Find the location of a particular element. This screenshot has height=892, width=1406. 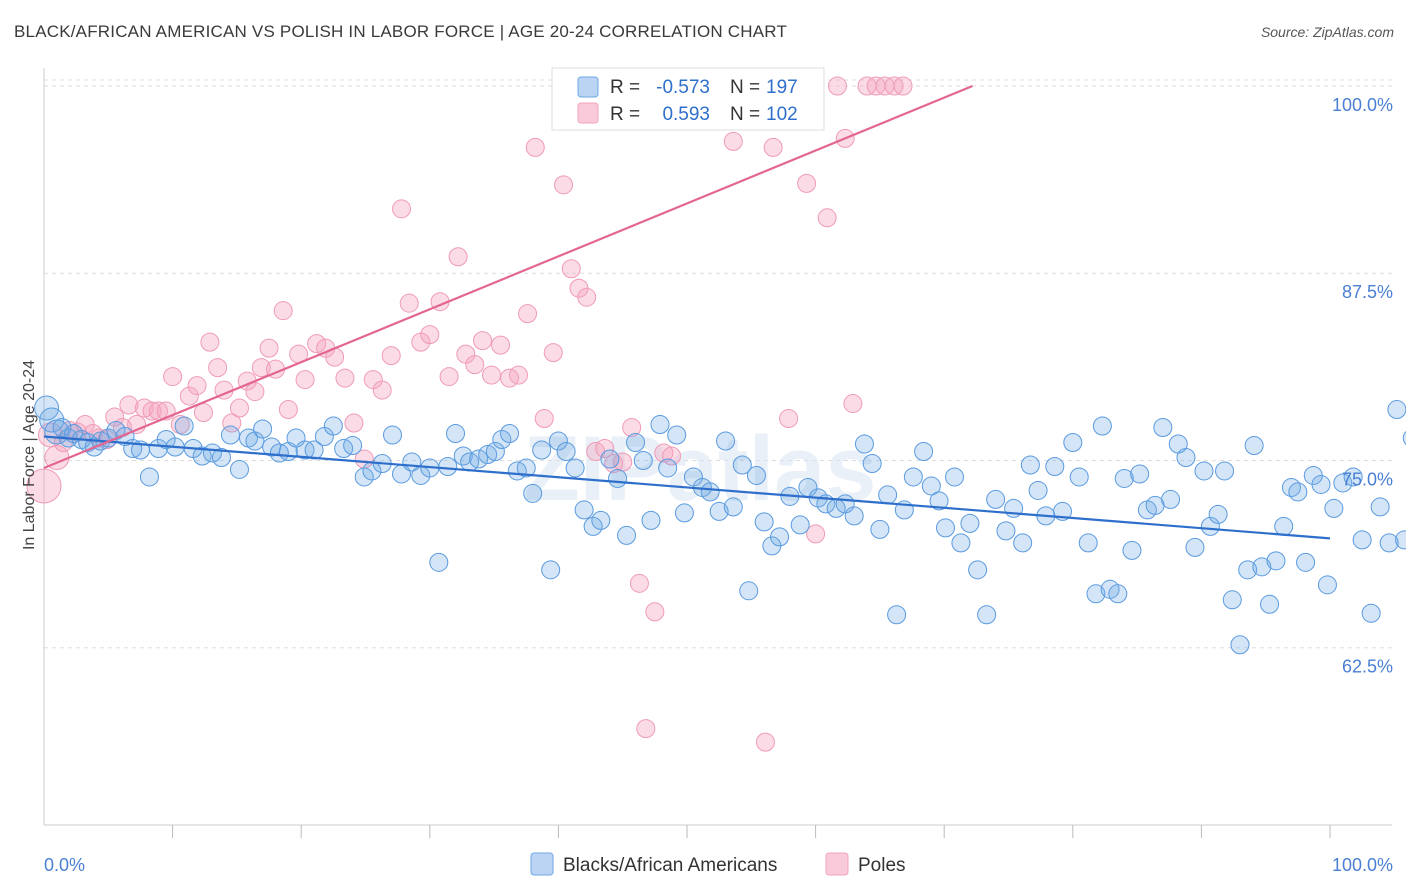

stats-blue-n-label: N = is located at coordinates (745, 87).